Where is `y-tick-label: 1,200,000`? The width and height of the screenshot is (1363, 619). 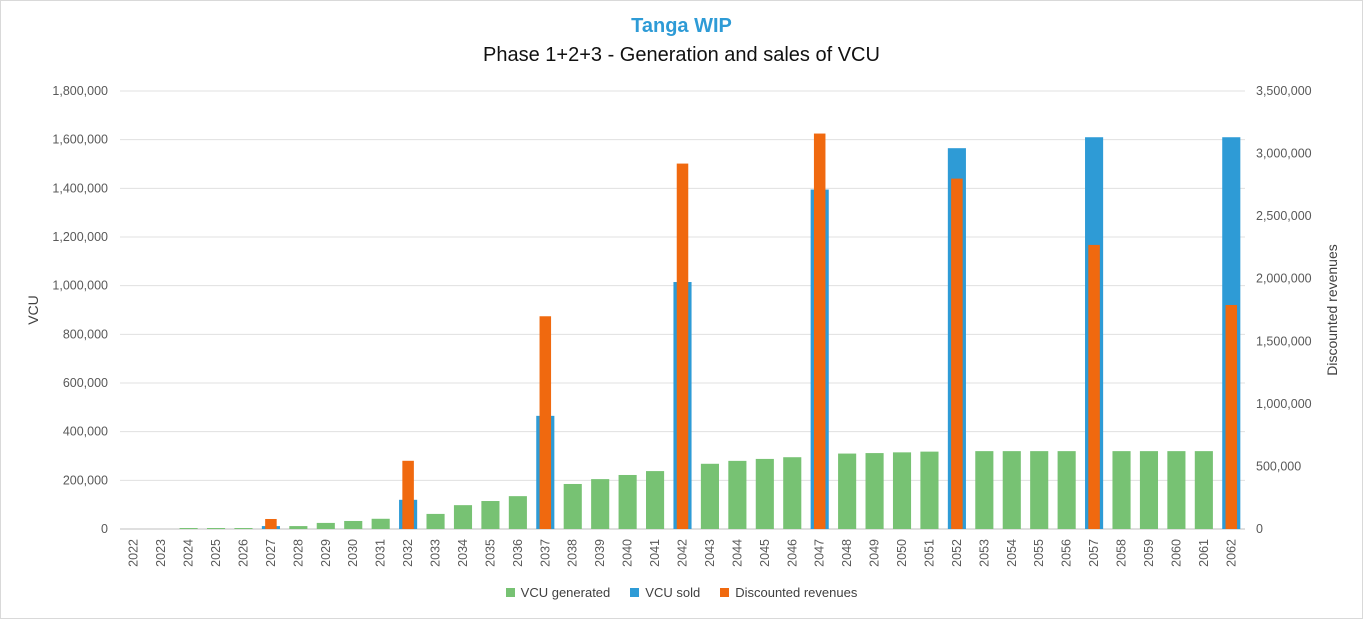 y-tick-label: 1,200,000 is located at coordinates (80, 237).